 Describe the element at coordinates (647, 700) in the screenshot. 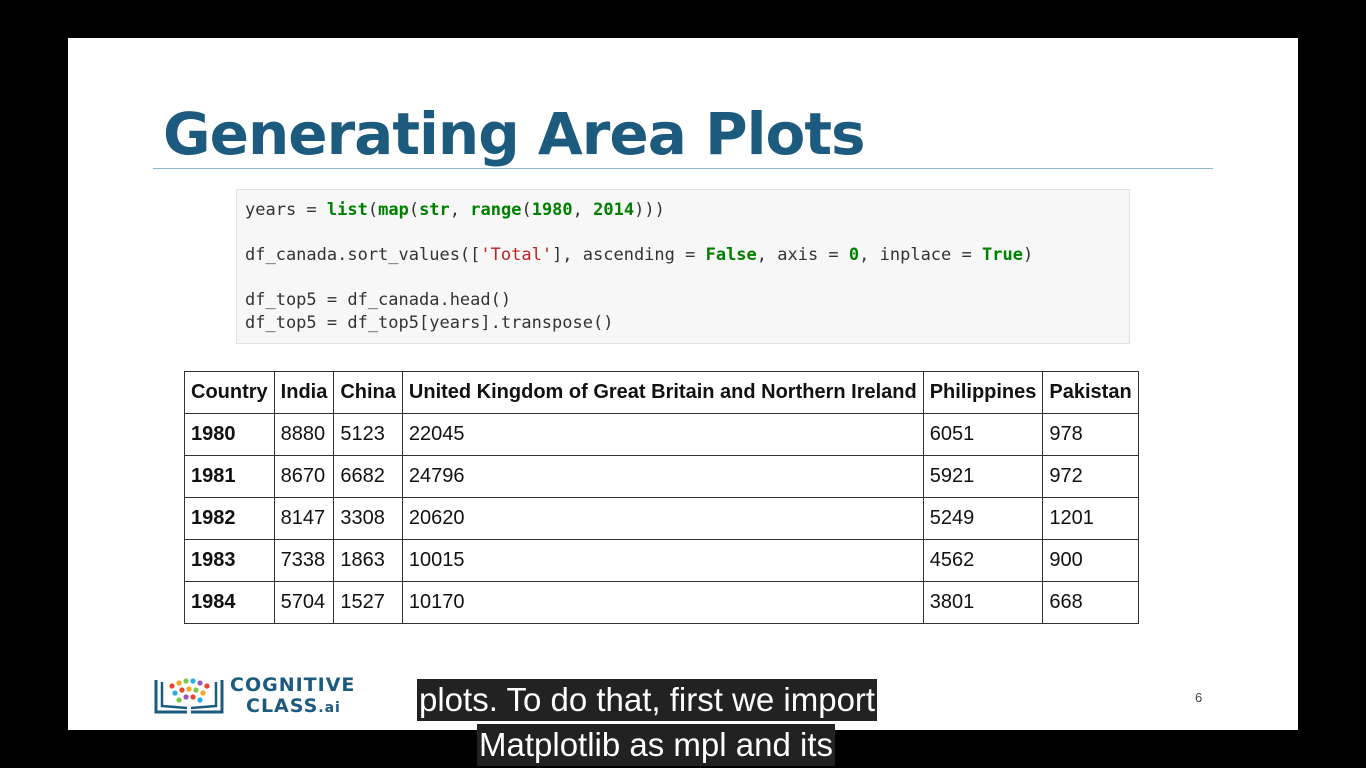

I see `caption-line-1: plots. To do that, first we import` at that location.